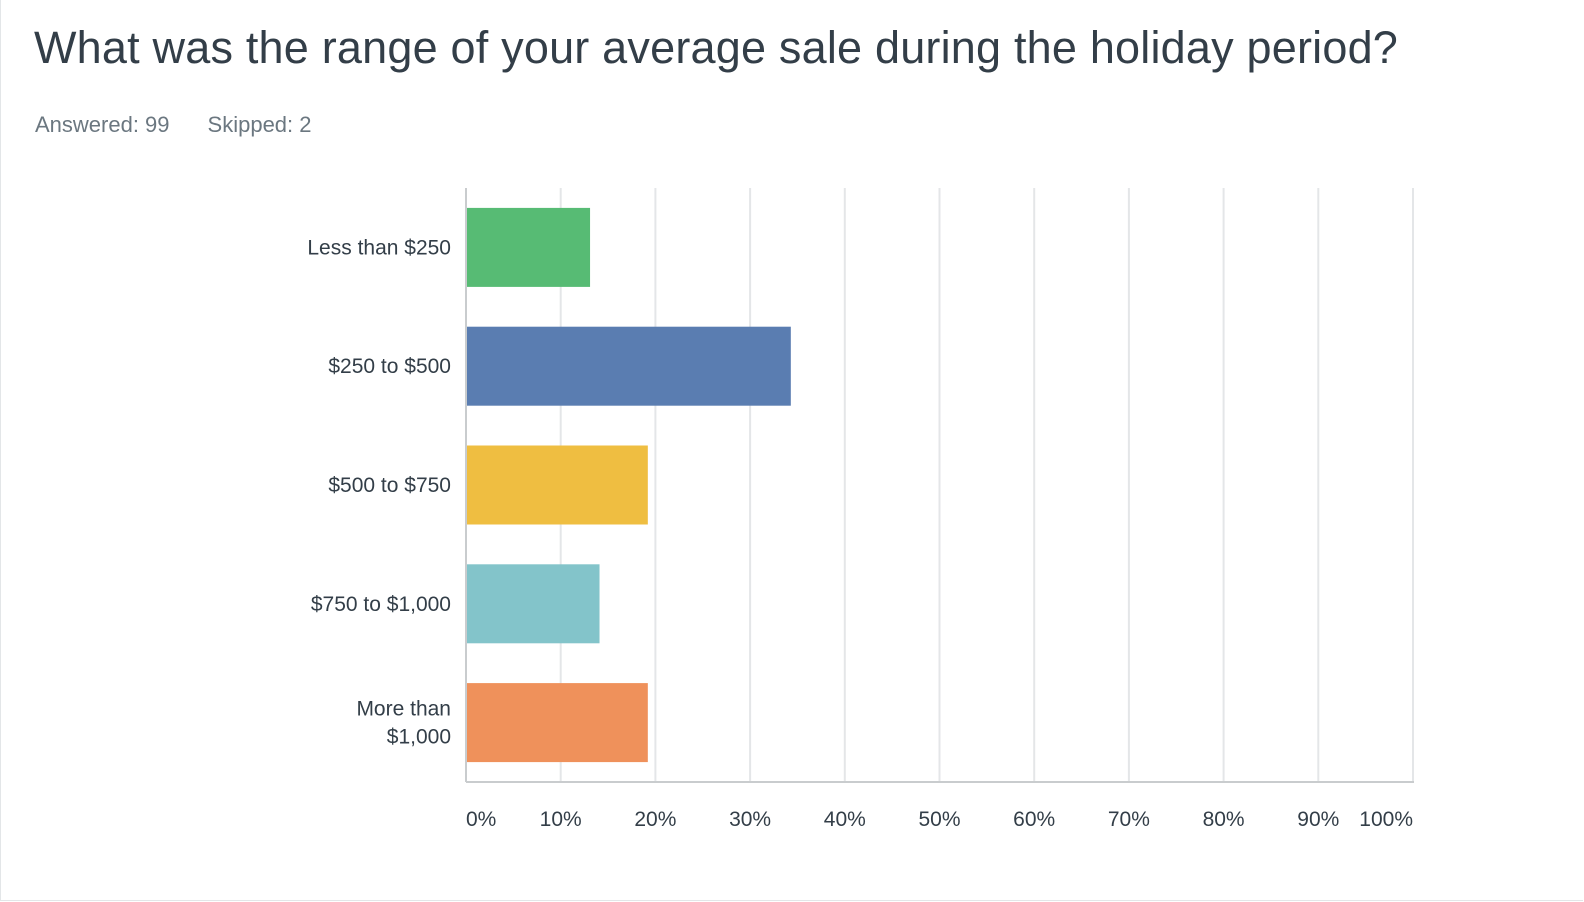 The height and width of the screenshot is (902, 1584). I want to click on category-label-3: $500 to $750, so click(389, 485).